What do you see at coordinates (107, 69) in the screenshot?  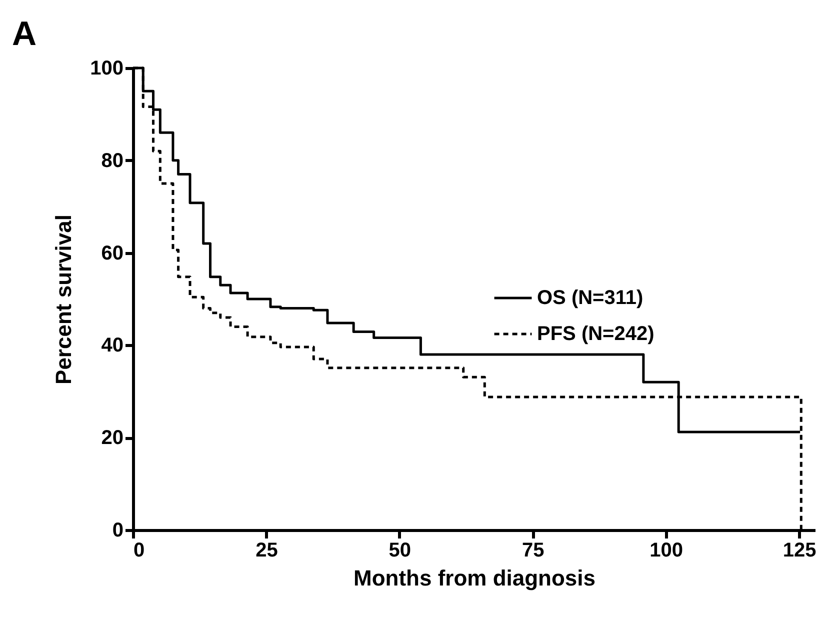 I see `y-tick-label: 100` at bounding box center [107, 69].